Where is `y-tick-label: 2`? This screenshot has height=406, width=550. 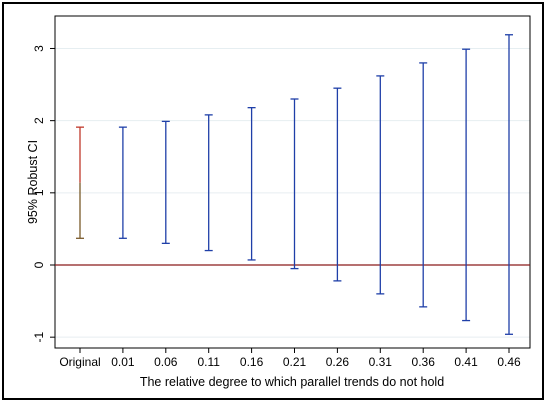 y-tick-label: 2 is located at coordinates (39, 120).